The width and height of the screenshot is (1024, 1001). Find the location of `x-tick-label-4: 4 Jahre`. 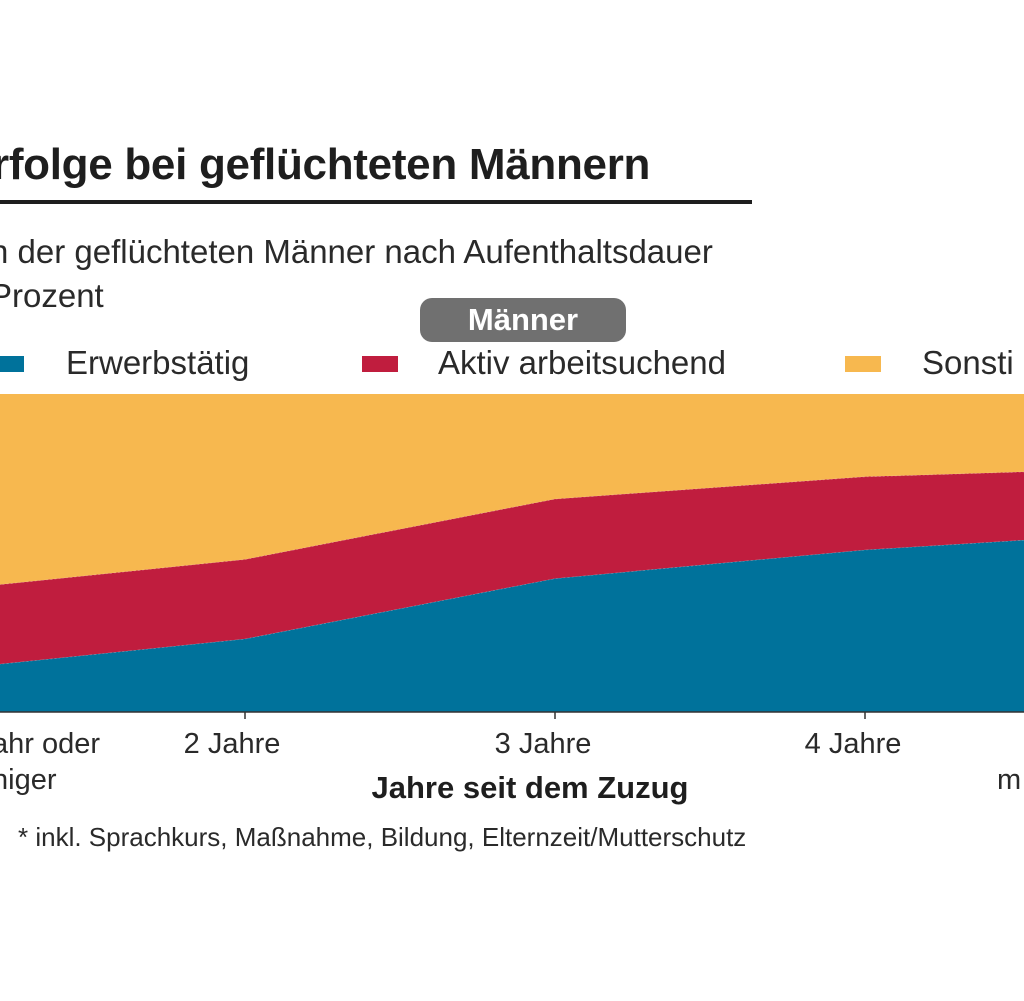

x-tick-label-4: 4 Jahre is located at coordinates (853, 744).